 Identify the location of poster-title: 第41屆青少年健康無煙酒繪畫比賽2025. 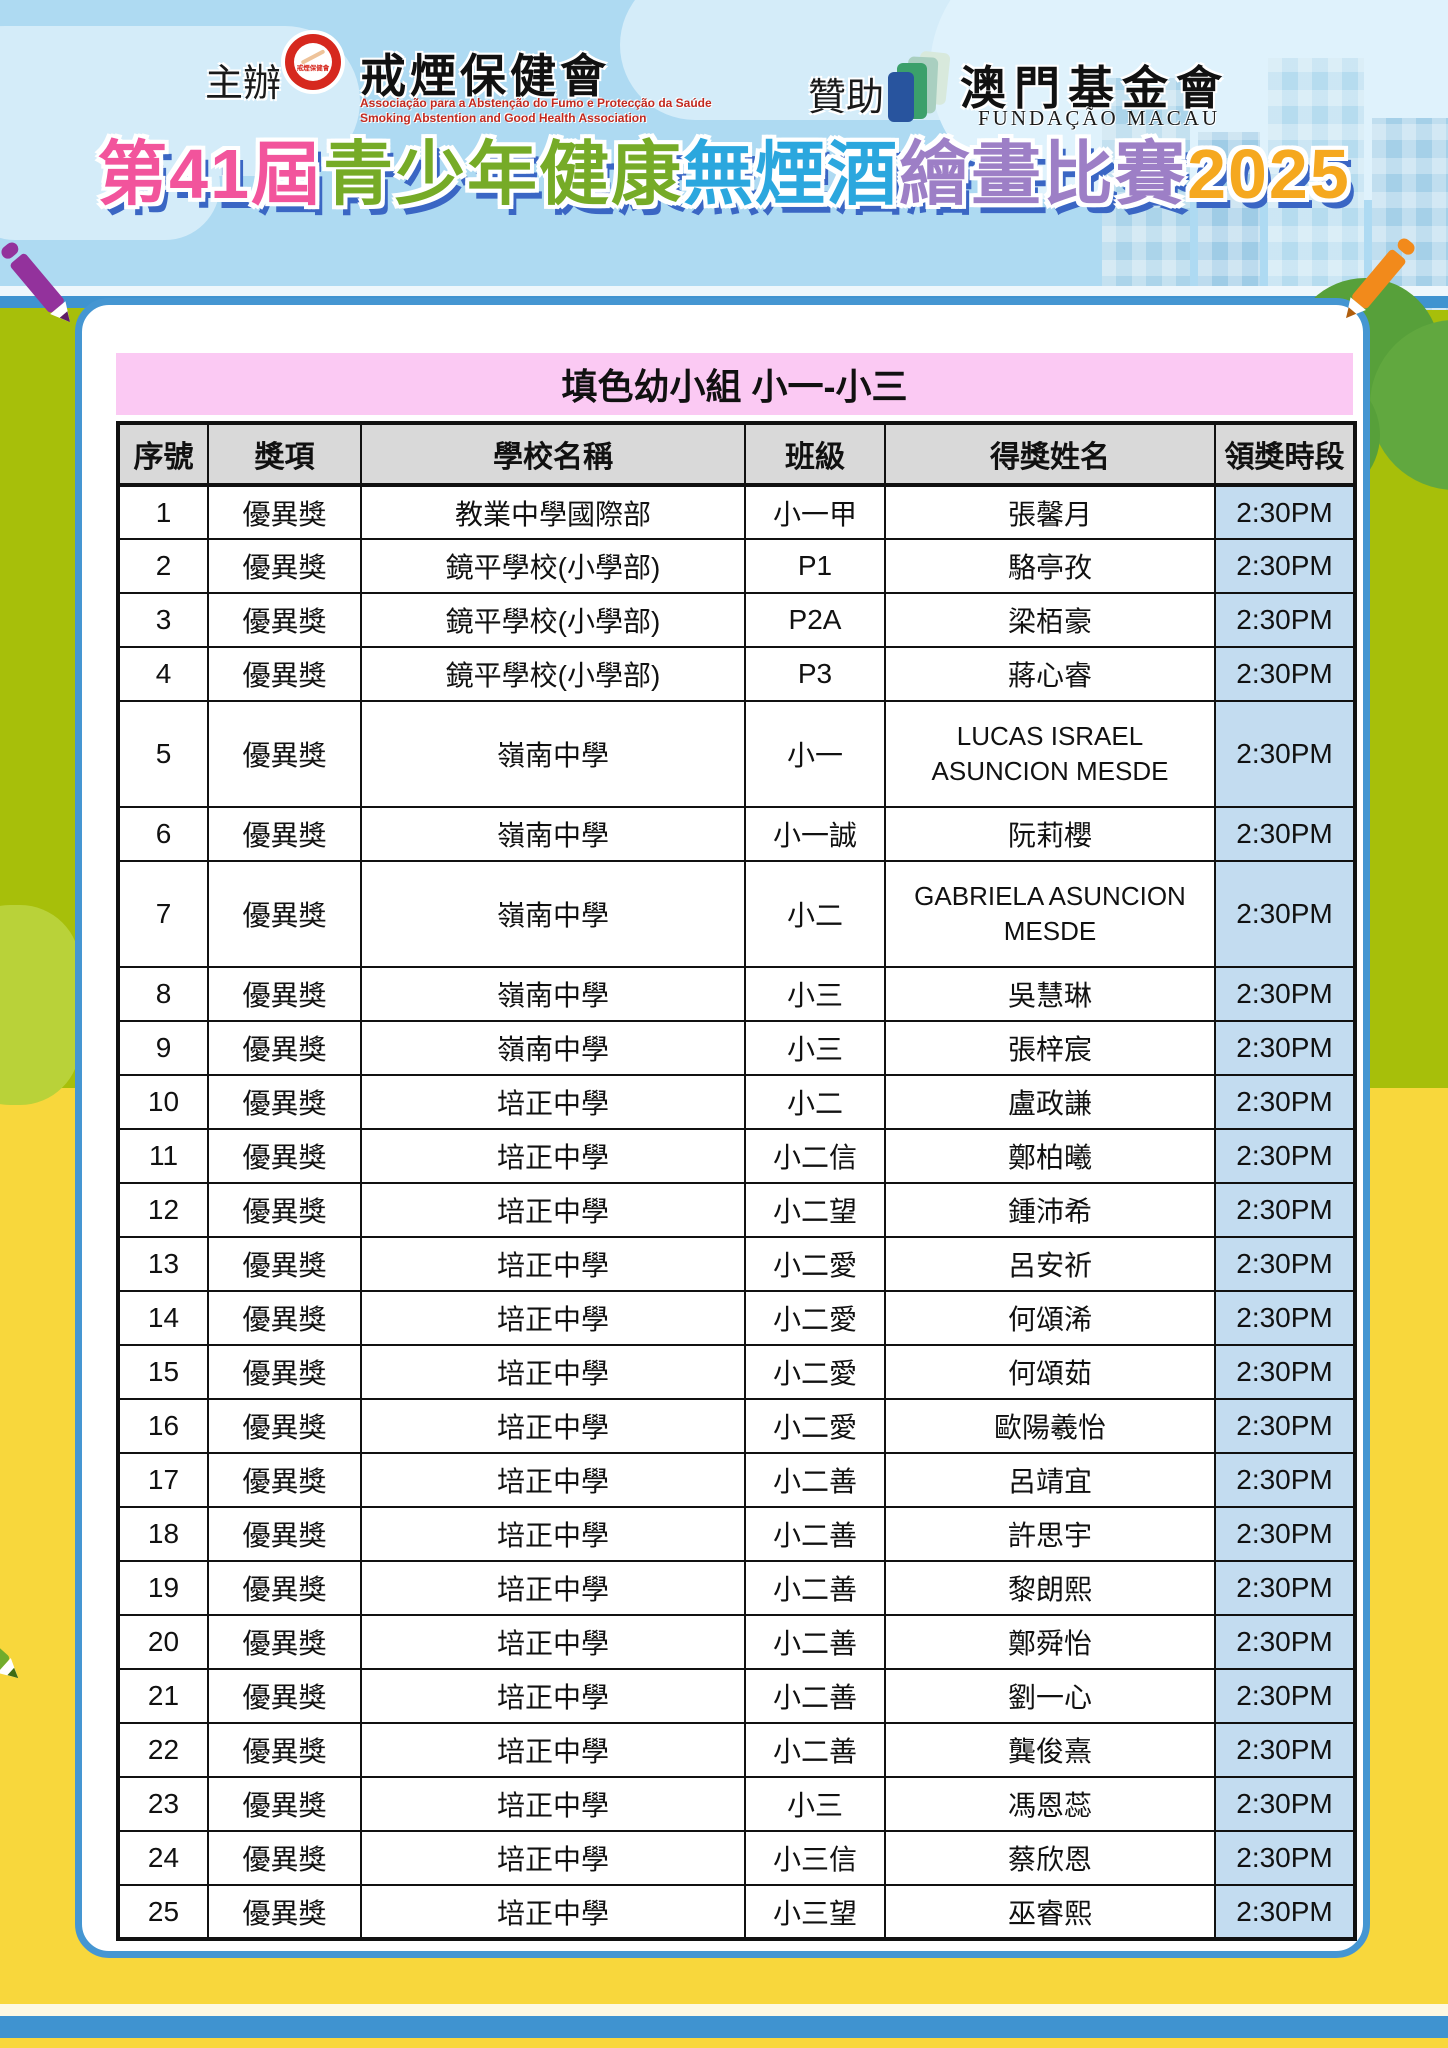
(724, 168).